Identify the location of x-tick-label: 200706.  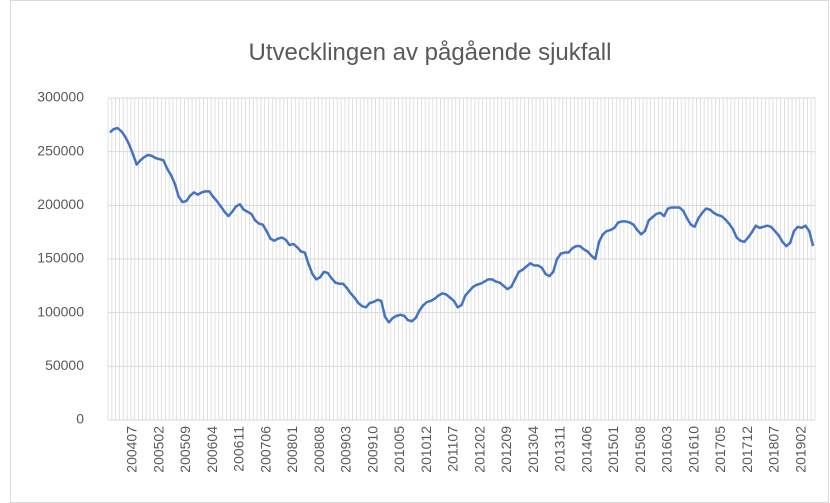
(265, 449).